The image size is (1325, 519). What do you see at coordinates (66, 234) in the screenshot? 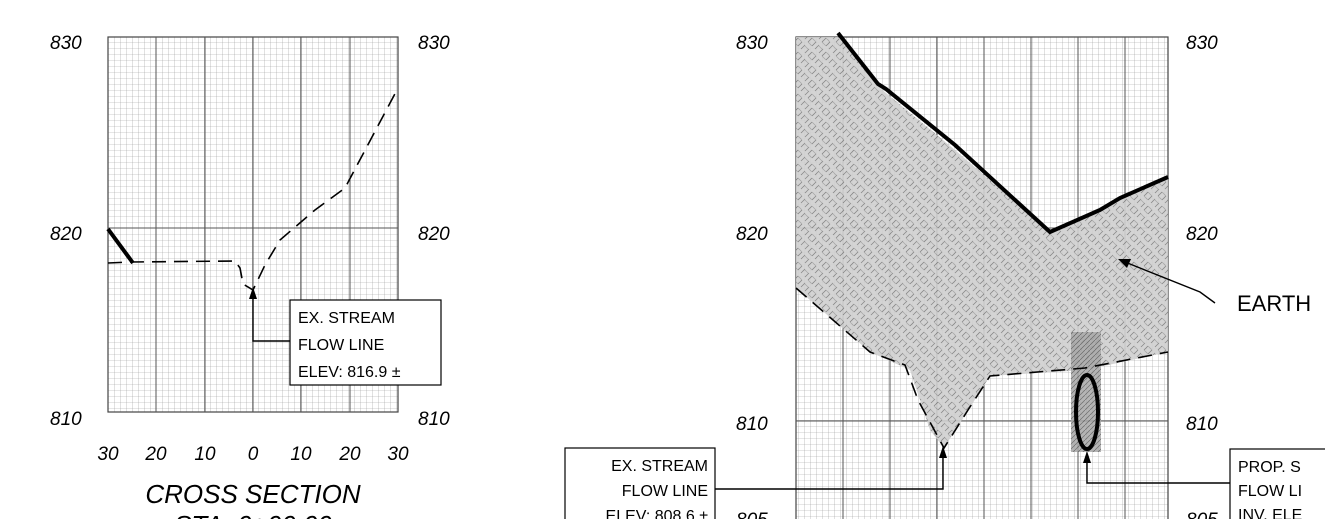
I see `left-elev-820: 820` at bounding box center [66, 234].